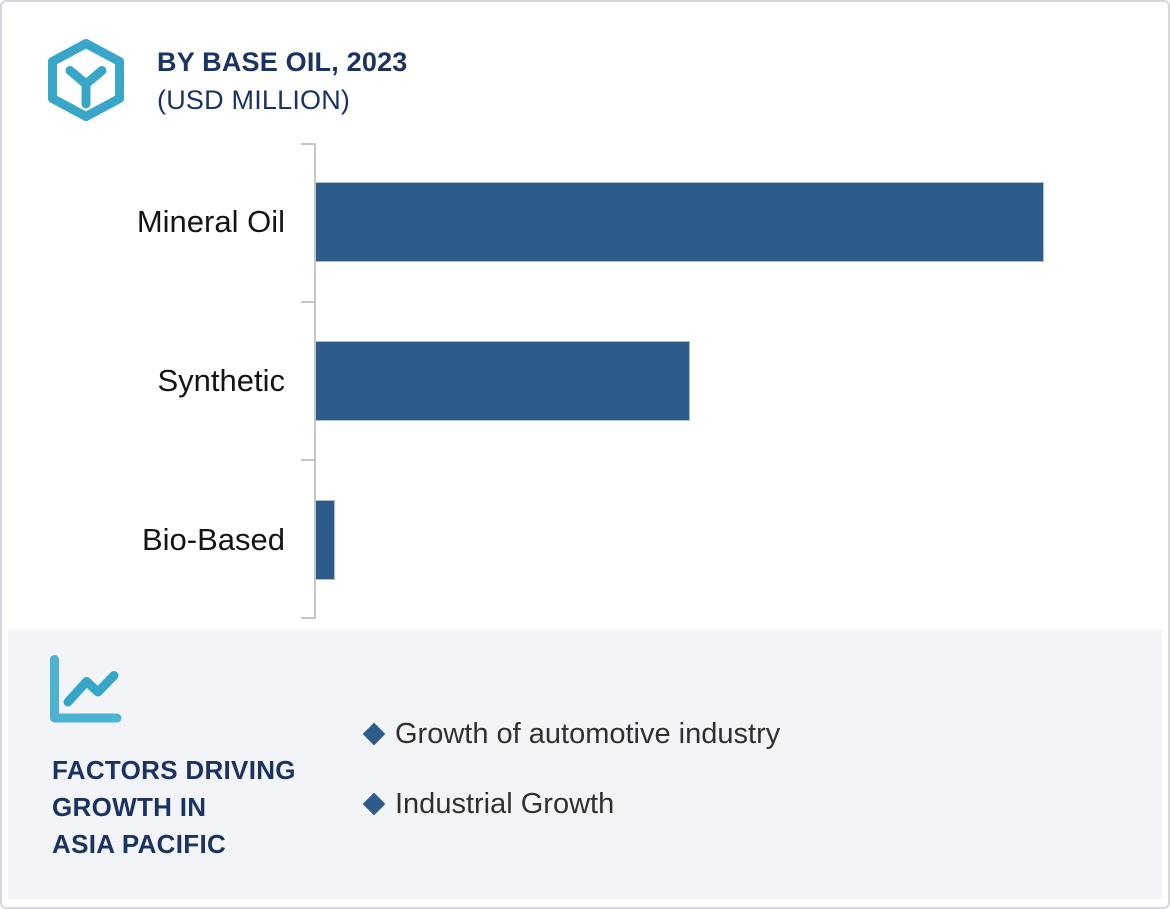 This screenshot has height=909, width=1170. What do you see at coordinates (86, 80) in the screenshot?
I see `hexagon-cube-icon` at bounding box center [86, 80].